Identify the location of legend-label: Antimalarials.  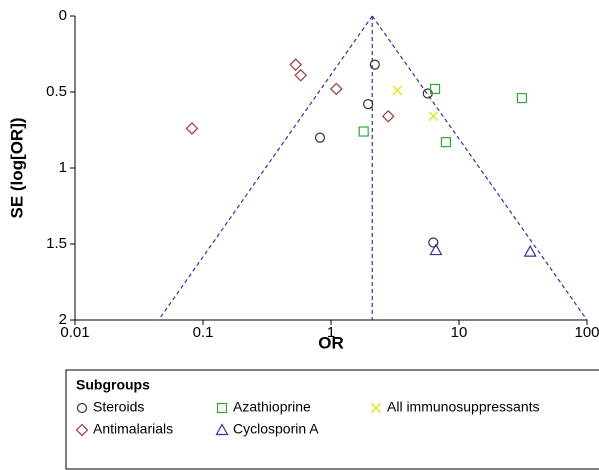
(133, 429).